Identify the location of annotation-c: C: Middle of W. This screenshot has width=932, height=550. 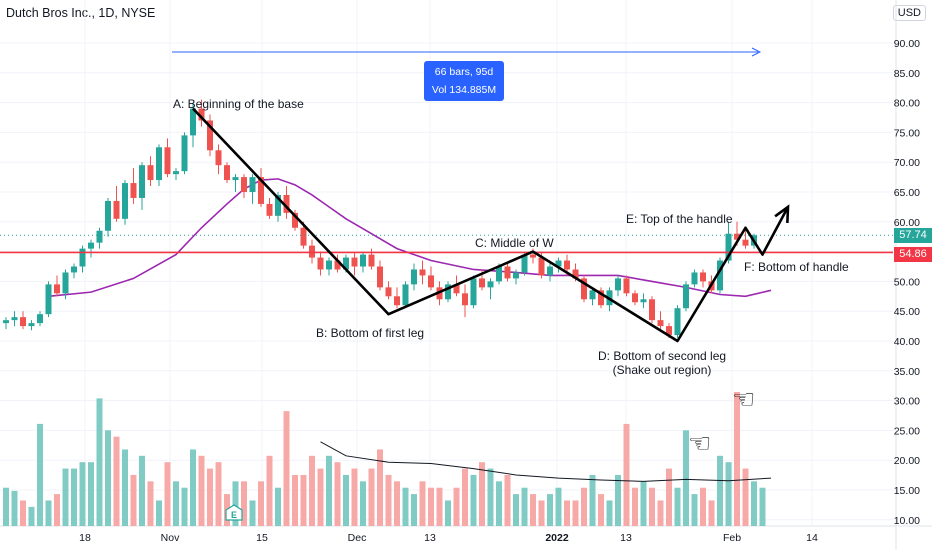
(514, 243).